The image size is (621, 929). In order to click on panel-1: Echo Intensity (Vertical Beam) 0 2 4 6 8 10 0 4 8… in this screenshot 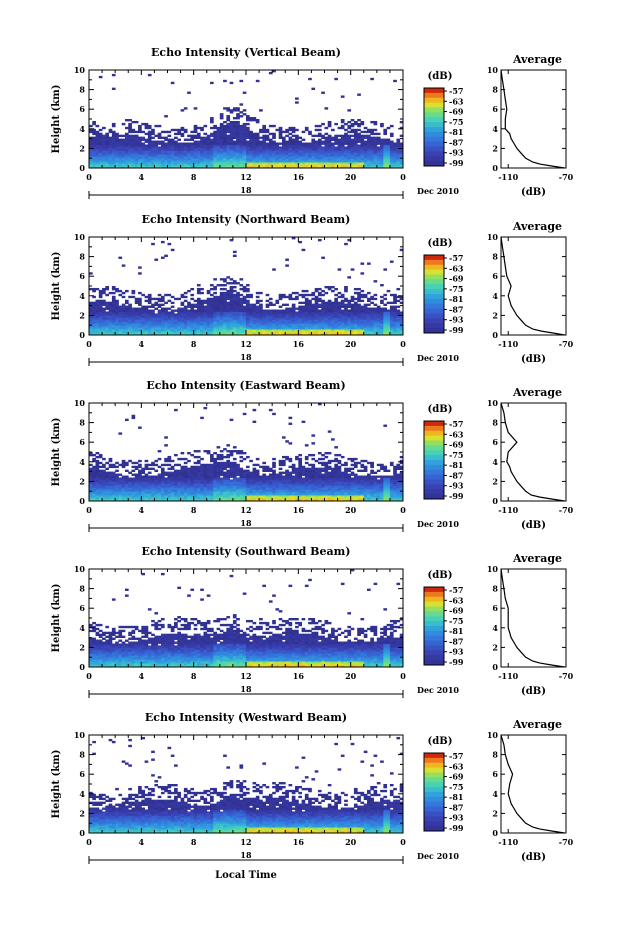, I will do `click(312, 122)`.